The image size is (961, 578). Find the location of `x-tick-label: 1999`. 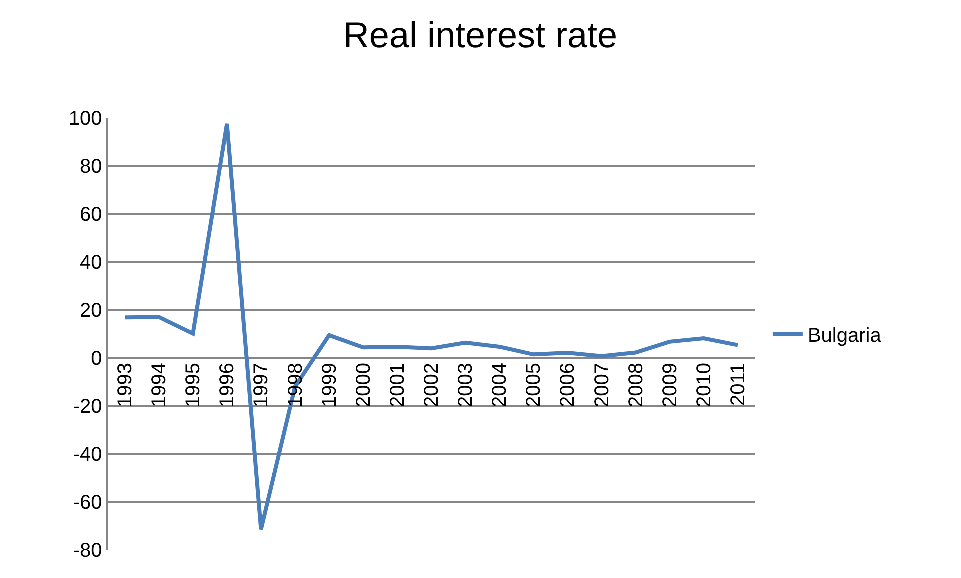

x-tick-label: 1999 is located at coordinates (329, 385).